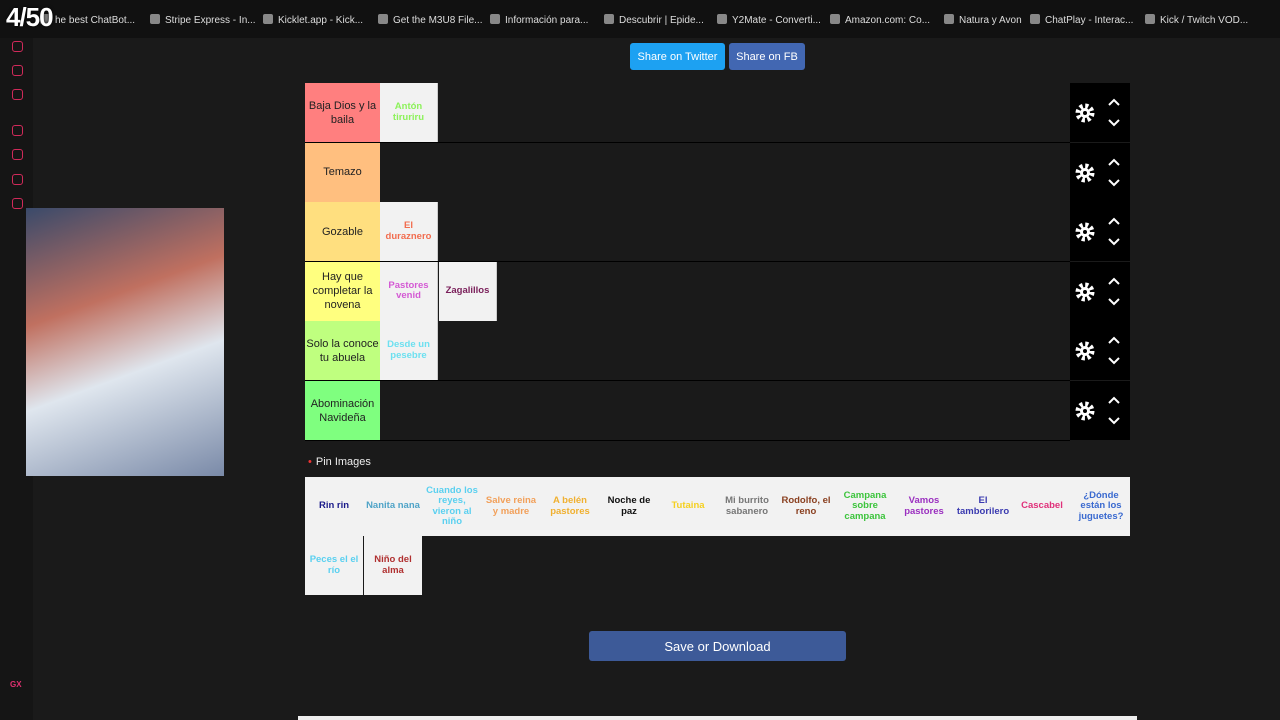 The height and width of the screenshot is (720, 1280). I want to click on pool-item: Noche de paz, so click(629, 506).